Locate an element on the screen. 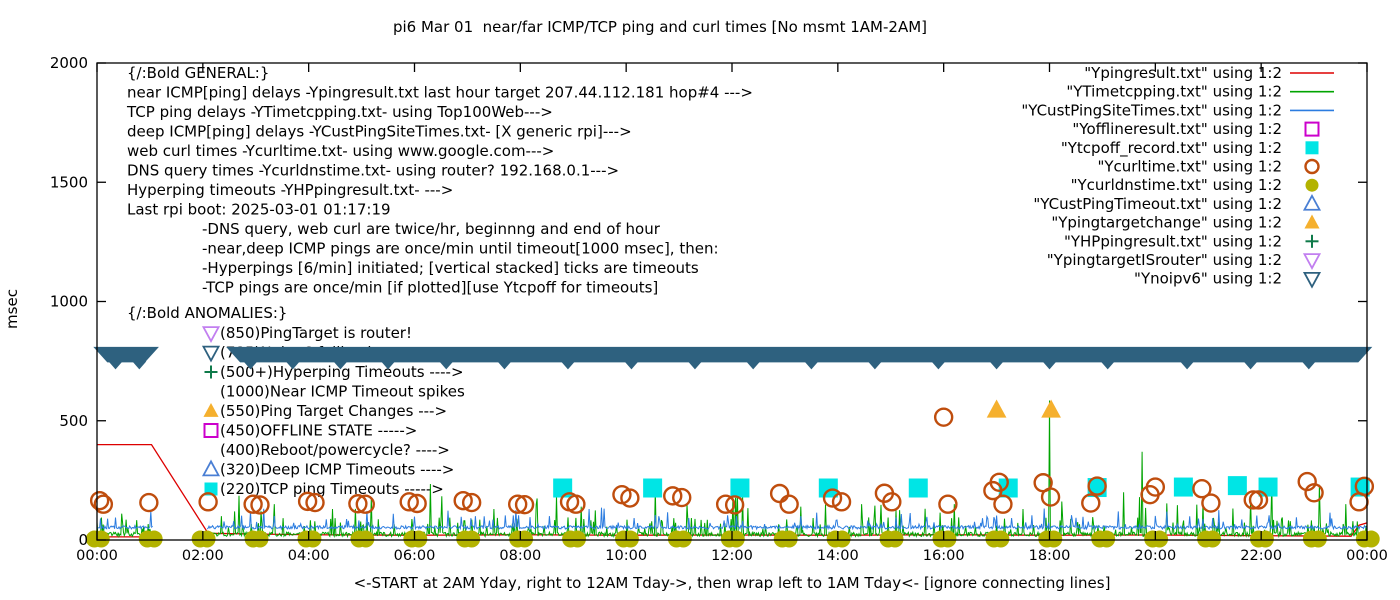 The width and height of the screenshot is (1400, 600). legend-label: "YpingtargetISrouter" using 1:2 is located at coordinates (1164, 260).